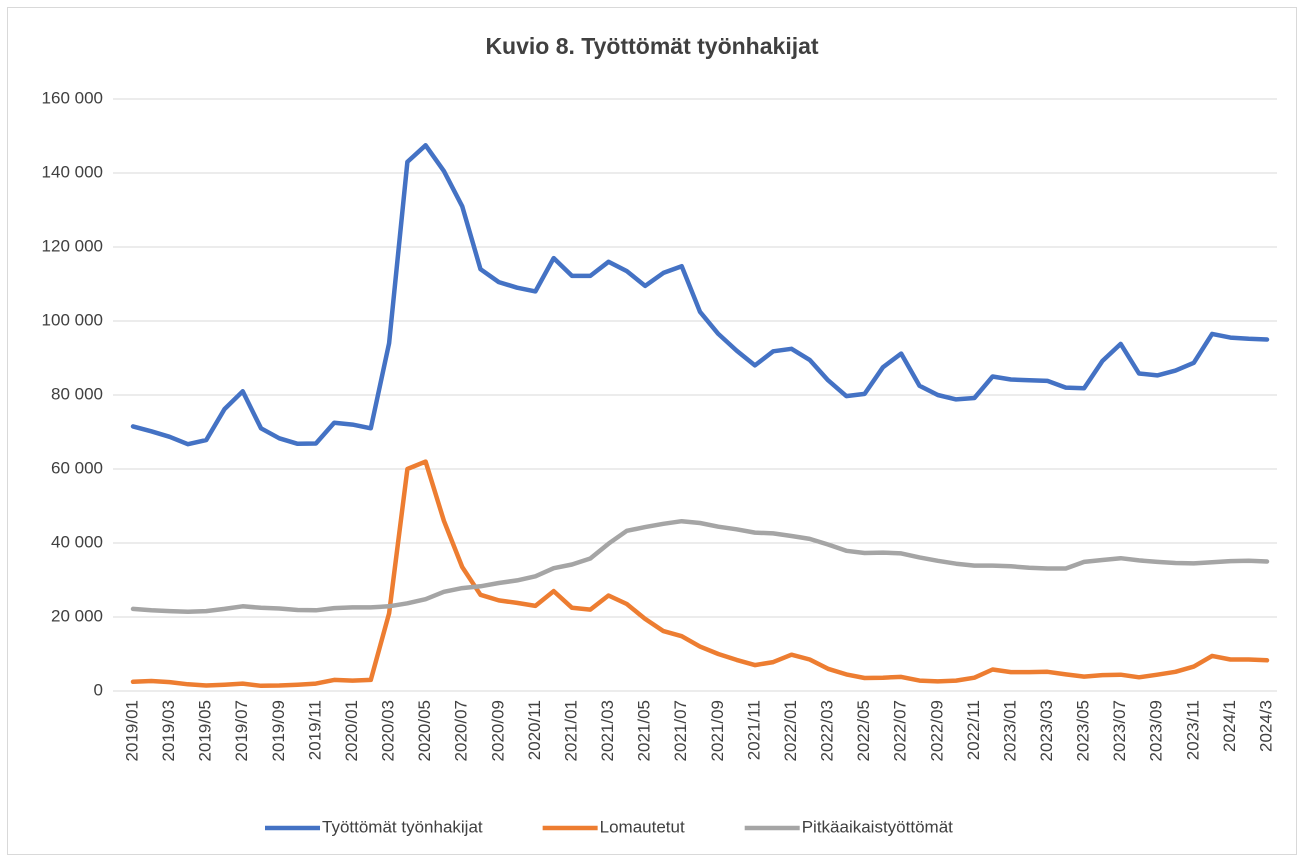 This screenshot has height=861, width=1304. Describe the element at coordinates (314, 730) in the screenshot. I see `x-tick-label: 2019/11` at that location.